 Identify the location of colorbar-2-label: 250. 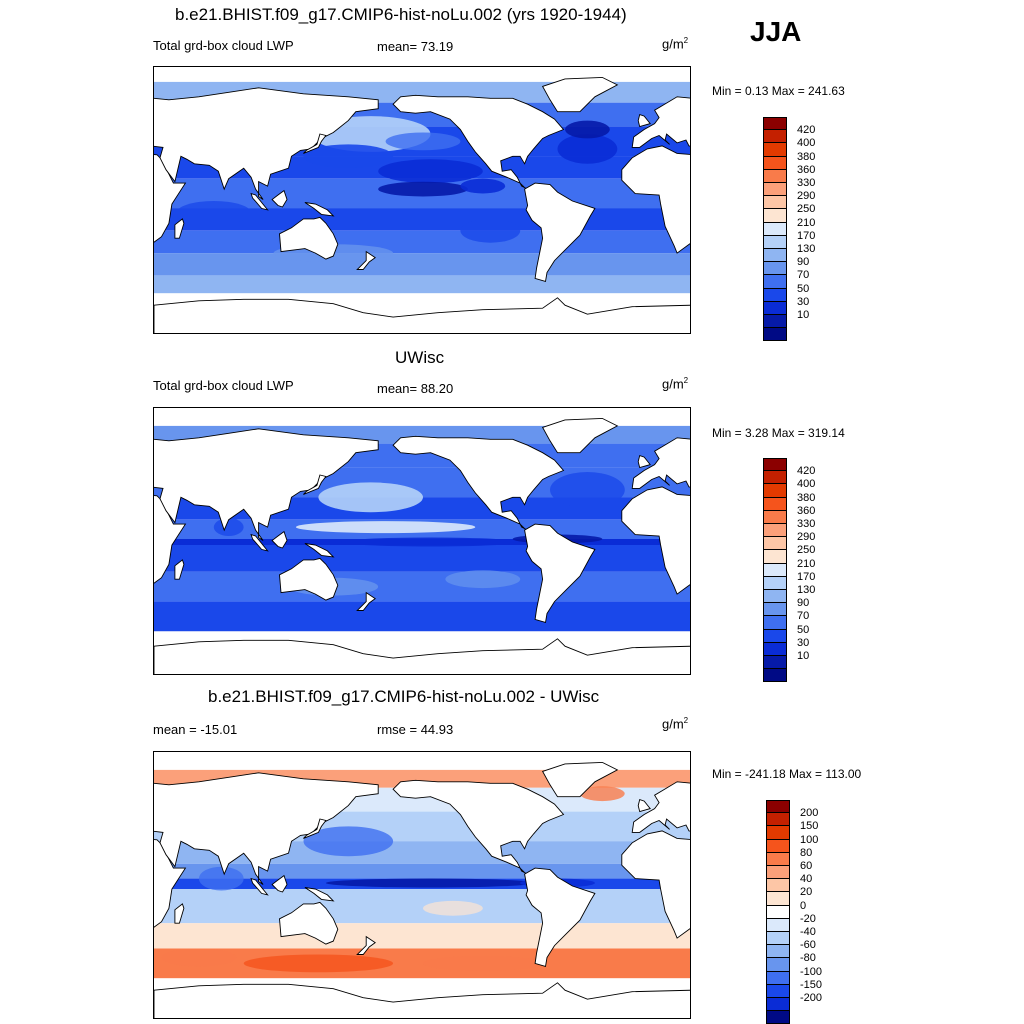
(806, 550).